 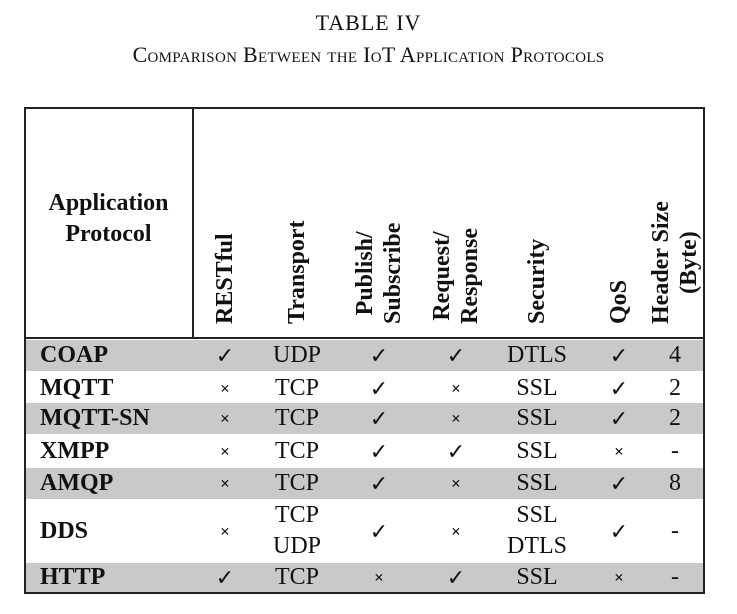 I want to click on column-header-line: (Byte), so click(x=689, y=262).